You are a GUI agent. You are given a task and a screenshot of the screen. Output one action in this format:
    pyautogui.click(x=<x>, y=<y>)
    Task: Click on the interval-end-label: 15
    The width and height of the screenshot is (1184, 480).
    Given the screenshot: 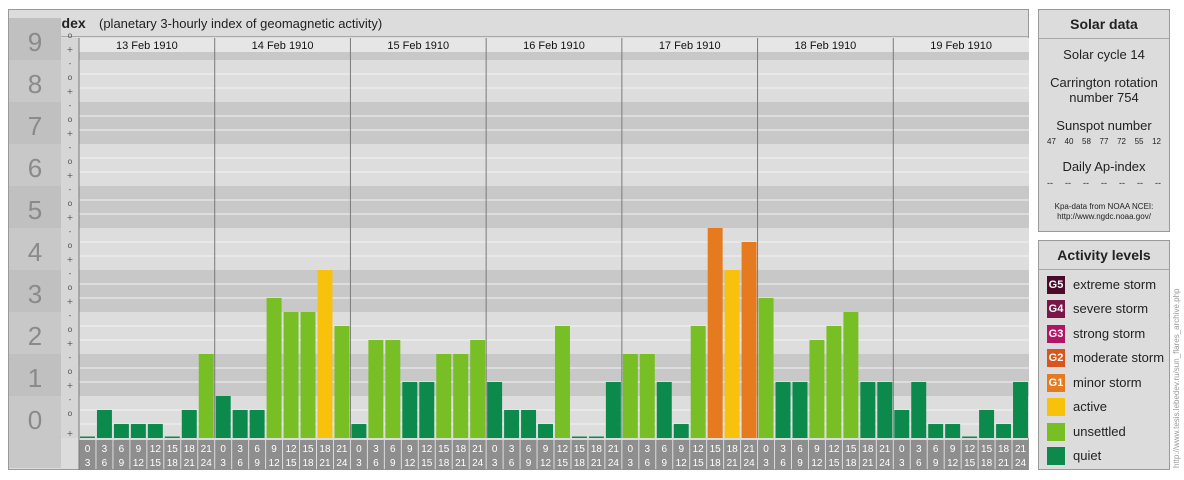 What is the action you would take?
    pyautogui.click(x=699, y=463)
    